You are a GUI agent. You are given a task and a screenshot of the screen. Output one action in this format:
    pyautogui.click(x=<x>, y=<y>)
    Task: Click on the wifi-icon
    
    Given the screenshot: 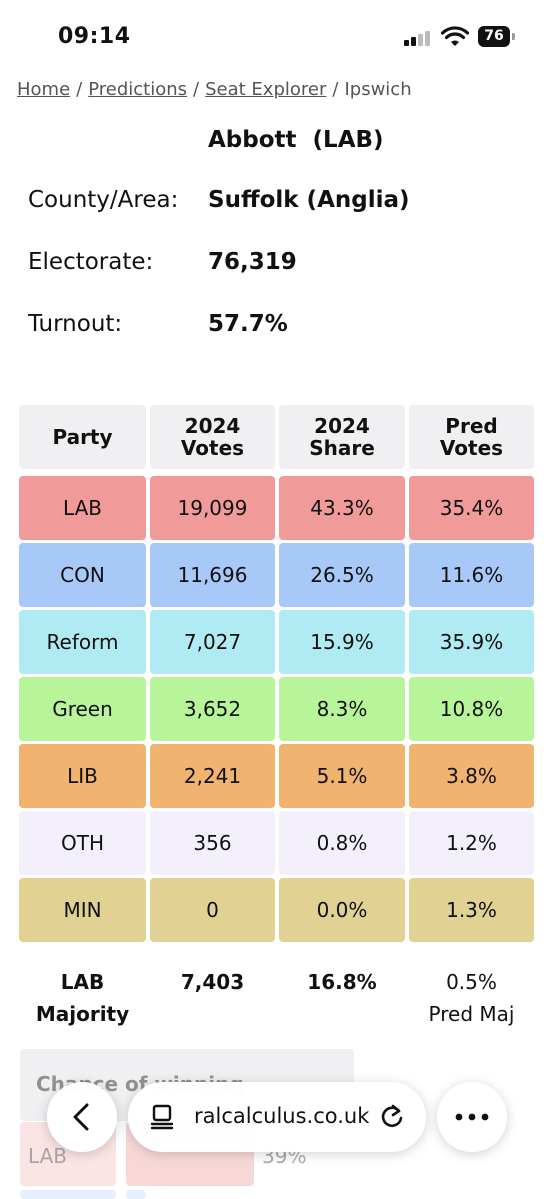 What is the action you would take?
    pyautogui.click(x=455, y=36)
    